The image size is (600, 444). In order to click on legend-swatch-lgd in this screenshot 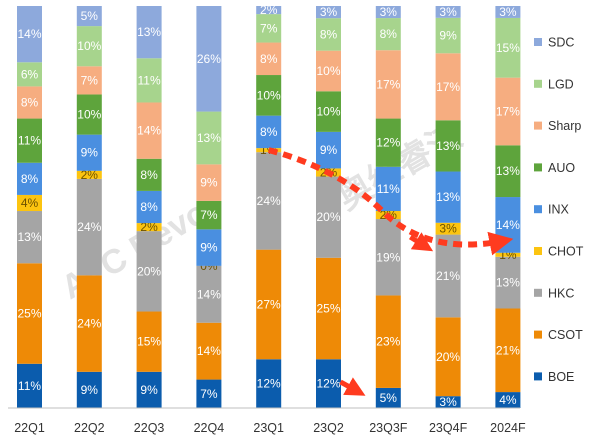, I will do `click(538, 83)`.